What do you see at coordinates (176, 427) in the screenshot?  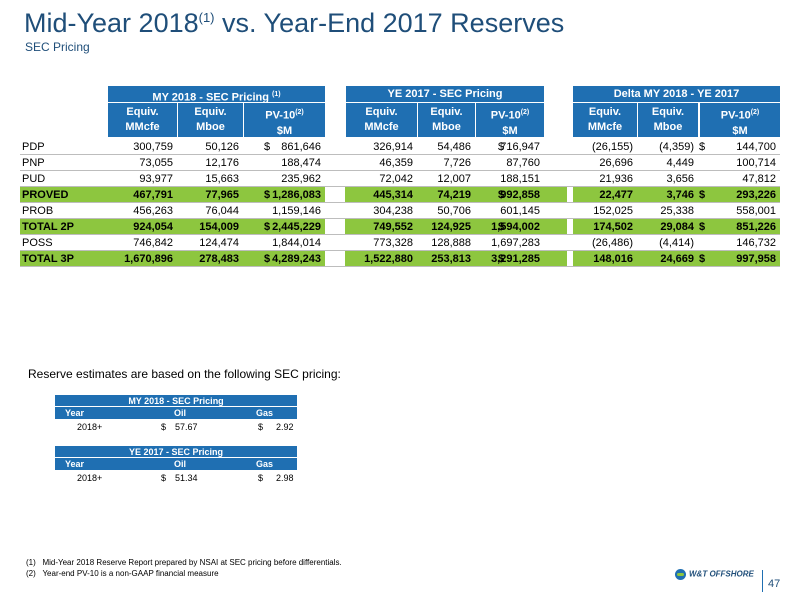 I see `pricing-row: 2018+ $ 57.67 $ 2.92` at bounding box center [176, 427].